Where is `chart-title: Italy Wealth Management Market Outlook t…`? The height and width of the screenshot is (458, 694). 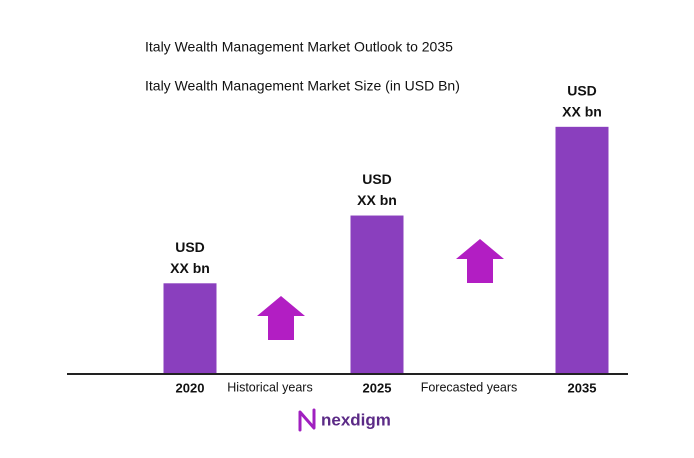 chart-title: Italy Wealth Management Market Outlook t… is located at coordinates (299, 47).